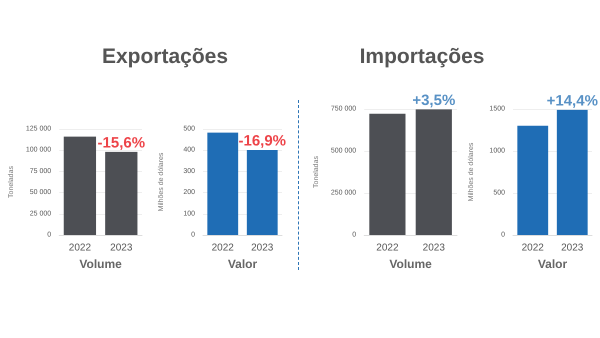 This screenshot has width=600, height=338. What do you see at coordinates (422, 57) in the screenshot?
I see `chart-title: Importações` at bounding box center [422, 57].